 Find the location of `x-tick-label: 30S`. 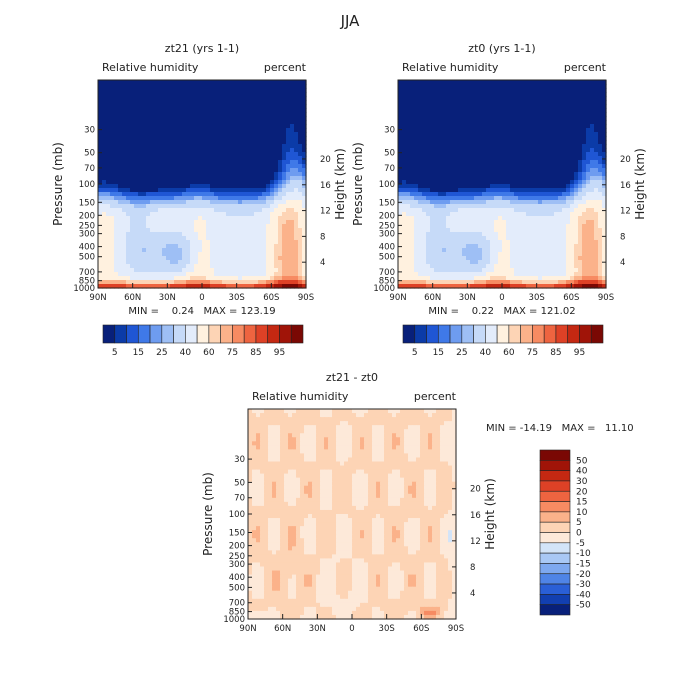

x-tick-label: 30S is located at coordinates (237, 298).